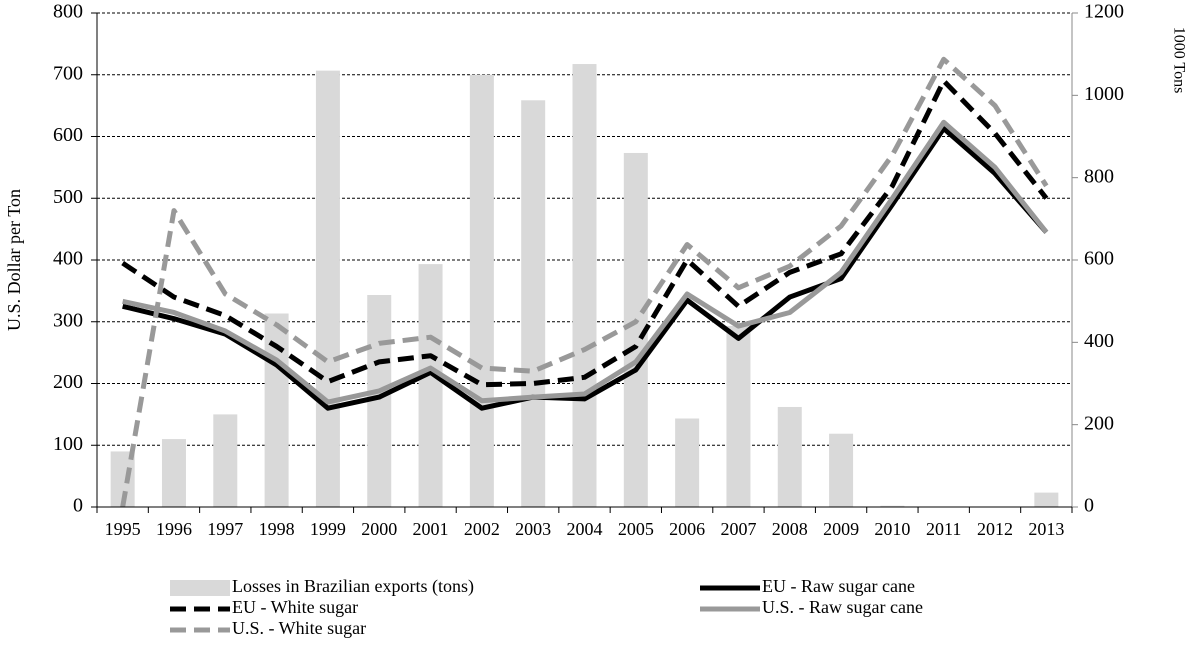  I want to click on x-tick-label: 2008, so click(790, 529).